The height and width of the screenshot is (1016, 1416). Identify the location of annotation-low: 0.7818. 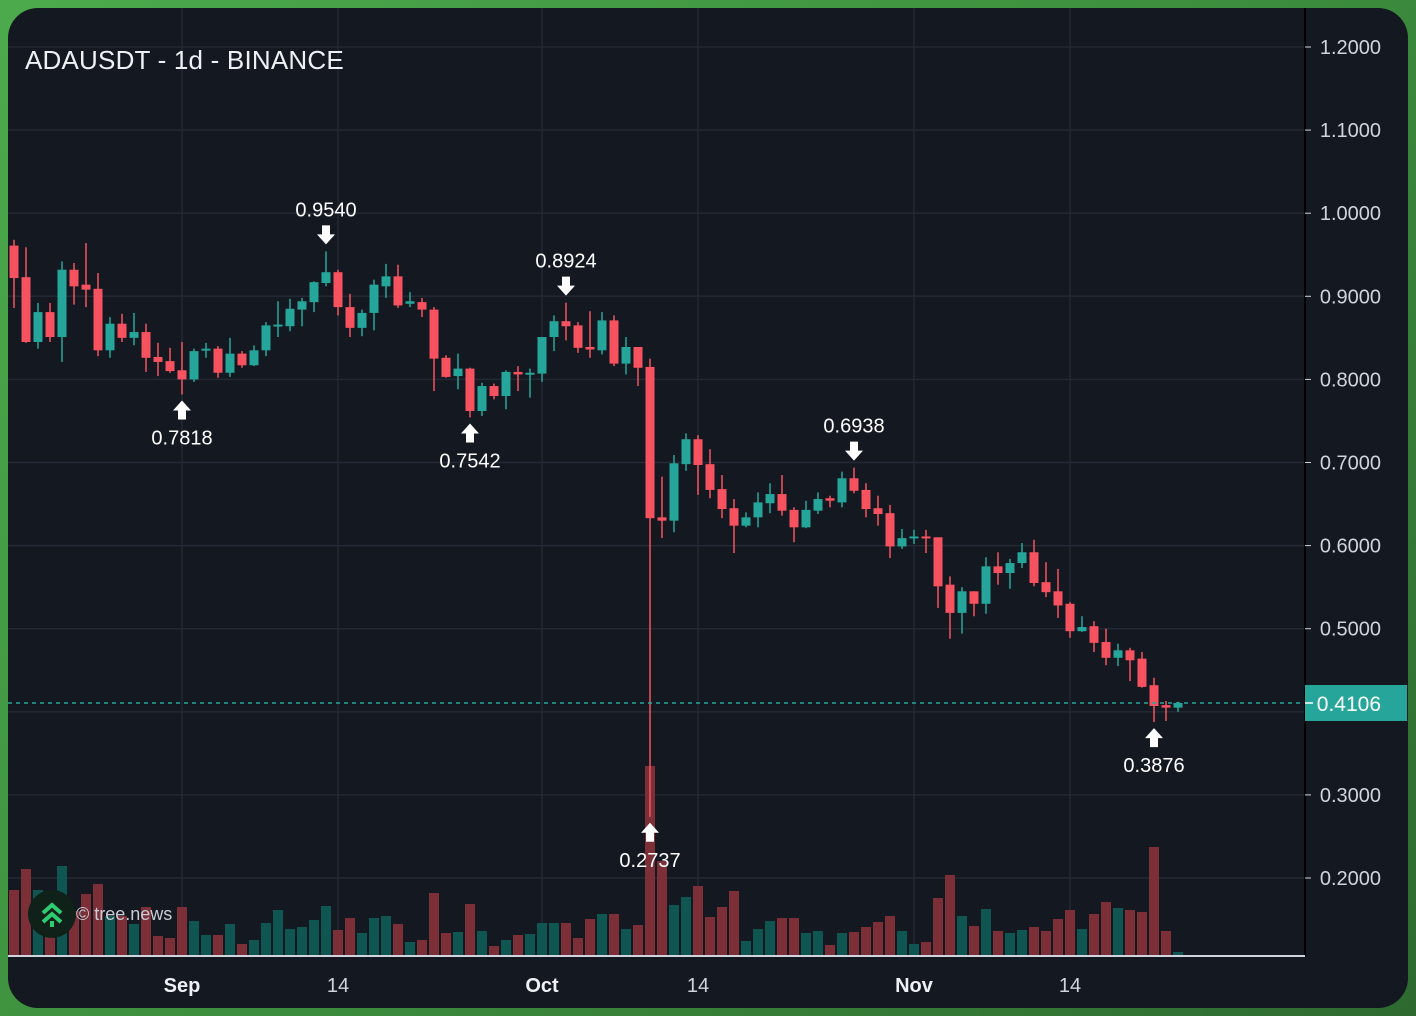
(182, 425).